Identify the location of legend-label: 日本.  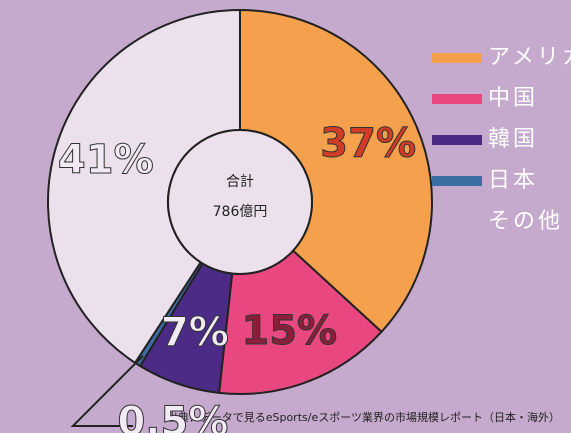
(513, 180).